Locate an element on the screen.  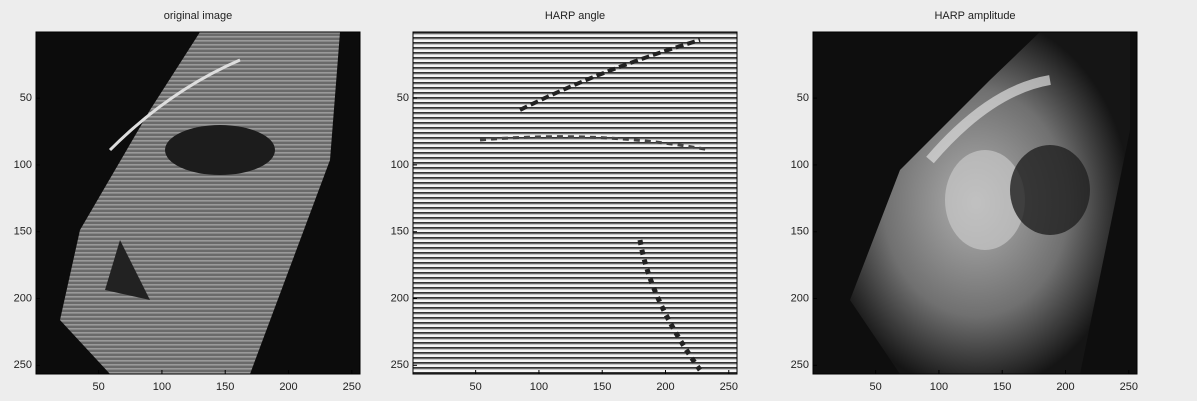
panel-title: original image is located at coordinates (198, 16).